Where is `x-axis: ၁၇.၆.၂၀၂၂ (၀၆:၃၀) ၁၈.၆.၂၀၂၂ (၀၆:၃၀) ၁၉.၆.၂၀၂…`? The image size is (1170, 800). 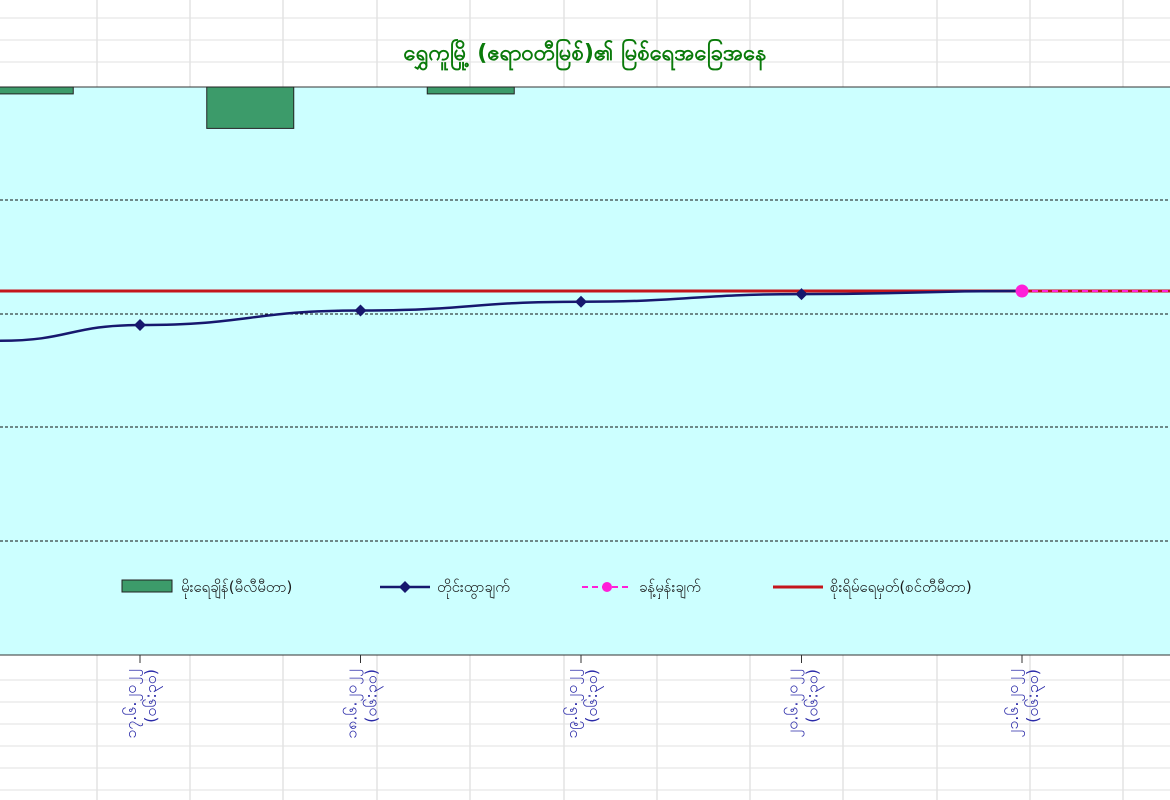 x-axis: ၁၇.၆.၂၀၂၂ (၀၆:၃၀) ၁၈.၆.၂၀၂၂ (၀၆:၃၀) ၁၉.၆.၂၀၂… is located at coordinates (583, 697).